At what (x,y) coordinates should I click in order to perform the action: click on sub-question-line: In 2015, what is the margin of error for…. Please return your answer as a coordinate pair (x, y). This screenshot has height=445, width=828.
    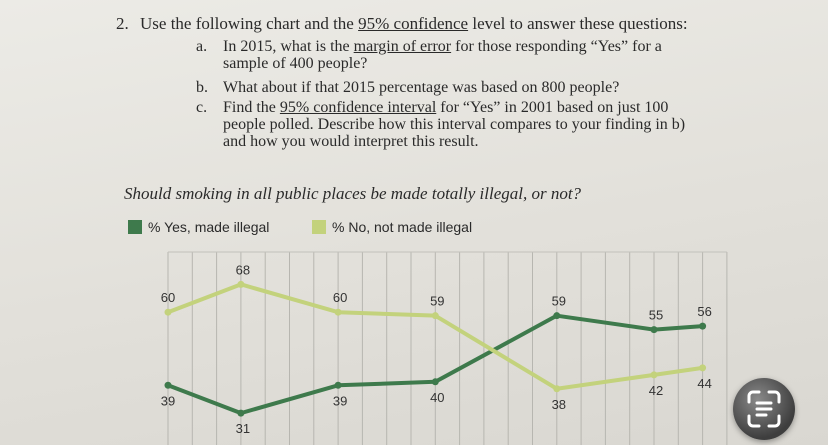
    Looking at the image, I should click on (442, 47).